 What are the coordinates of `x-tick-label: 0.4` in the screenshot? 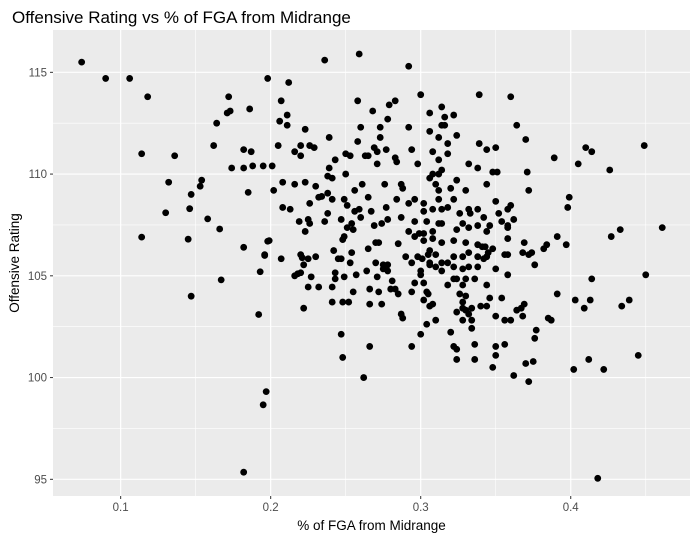 It's located at (571, 508).